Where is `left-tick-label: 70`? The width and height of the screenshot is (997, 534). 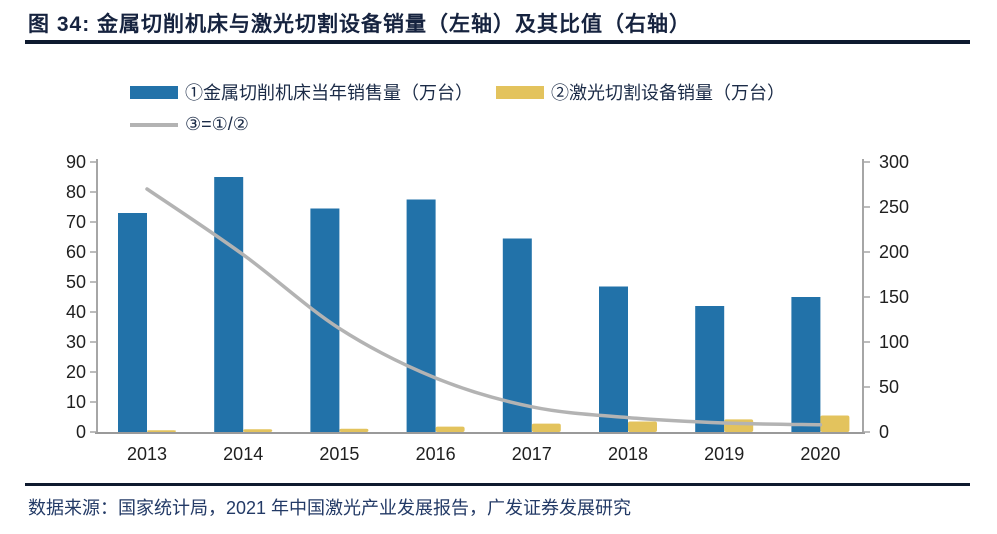
left-tick-label: 70 is located at coordinates (76, 222).